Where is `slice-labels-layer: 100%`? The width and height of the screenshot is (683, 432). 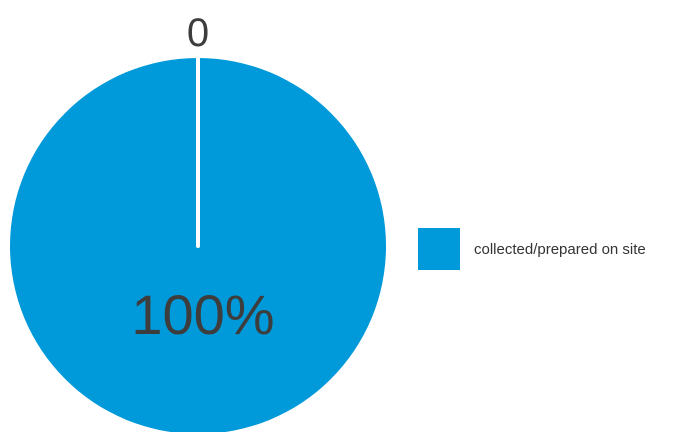 slice-labels-layer: 100% is located at coordinates (202, 314).